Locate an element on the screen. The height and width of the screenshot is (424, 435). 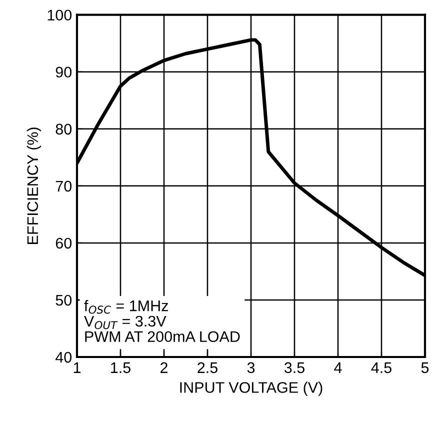
y-tick-label: 70 is located at coordinates (64, 186).